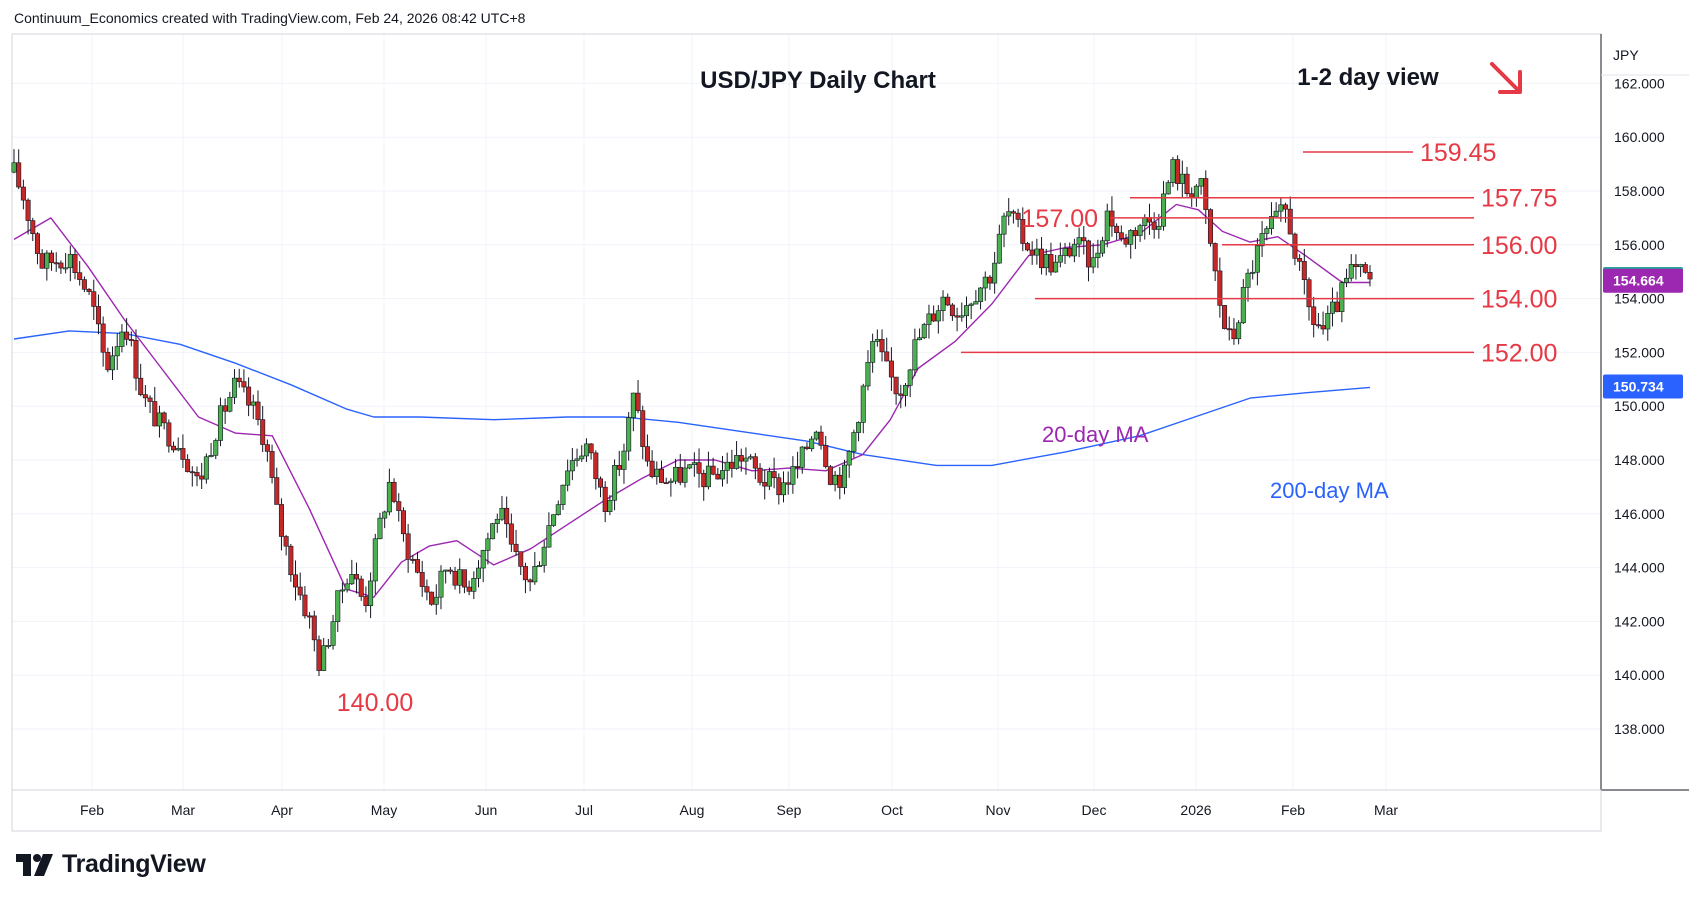  I want to click on price-tick-label: 148.000, so click(1639, 460).